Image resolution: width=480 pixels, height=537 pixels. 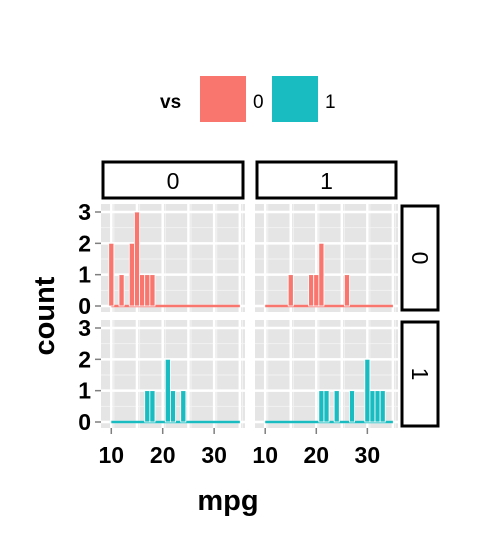 I want to click on facet-strip-row-0: 0, so click(x=420, y=258).